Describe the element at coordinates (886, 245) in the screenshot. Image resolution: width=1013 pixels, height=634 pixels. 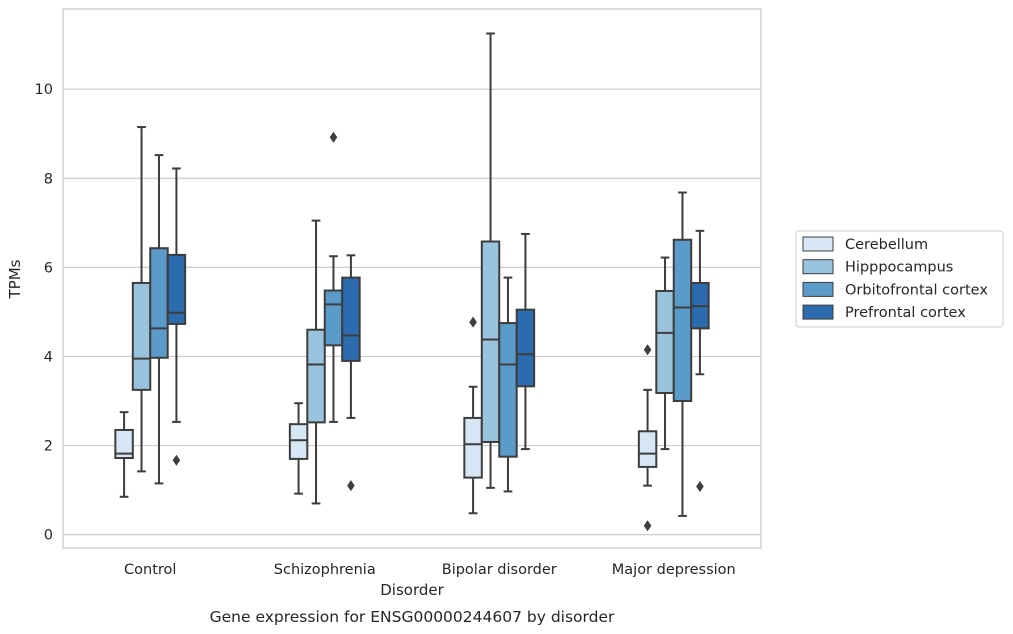
I see `legend-label: Cerebellum` at that location.